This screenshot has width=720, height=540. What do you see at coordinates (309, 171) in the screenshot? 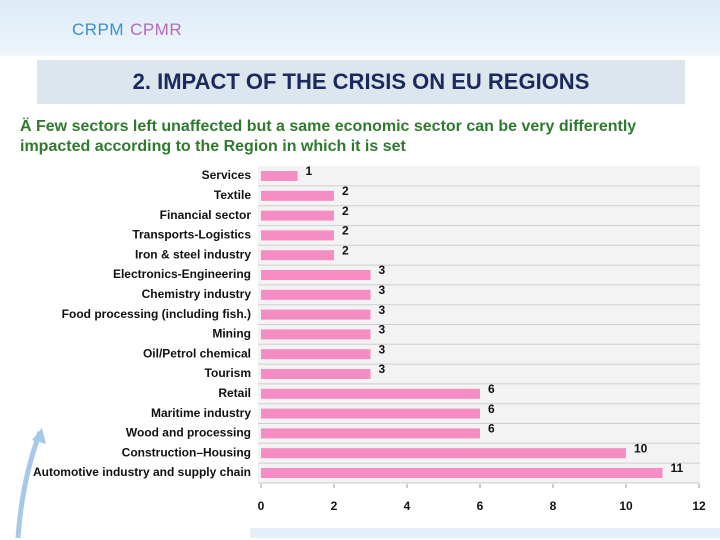
I see `data-label: 1` at bounding box center [309, 171].